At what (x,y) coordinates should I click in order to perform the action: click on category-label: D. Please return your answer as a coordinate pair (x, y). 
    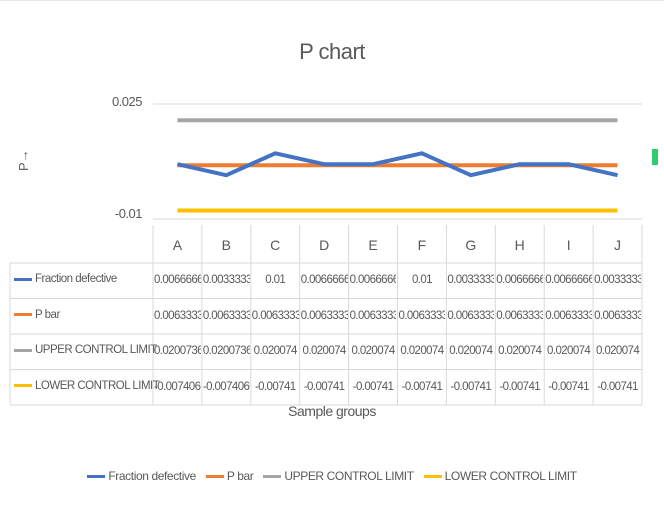
    Looking at the image, I should click on (324, 245).